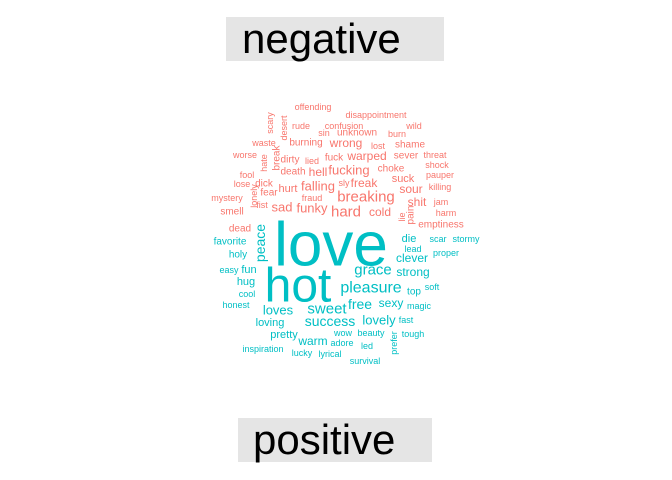 The image size is (672, 480). I want to click on word-negative-unknown: unknown, so click(357, 133).